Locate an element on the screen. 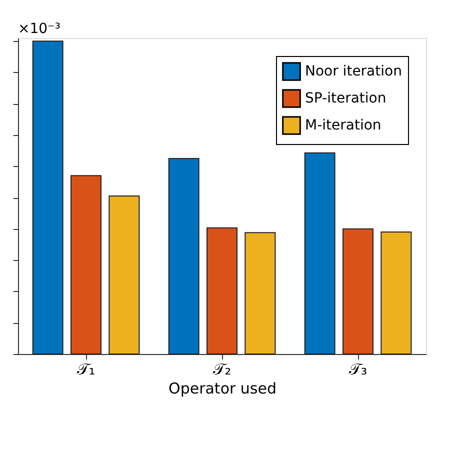 The height and width of the screenshot is (474, 474). legend-label: SP-iteration is located at coordinates (345, 98).